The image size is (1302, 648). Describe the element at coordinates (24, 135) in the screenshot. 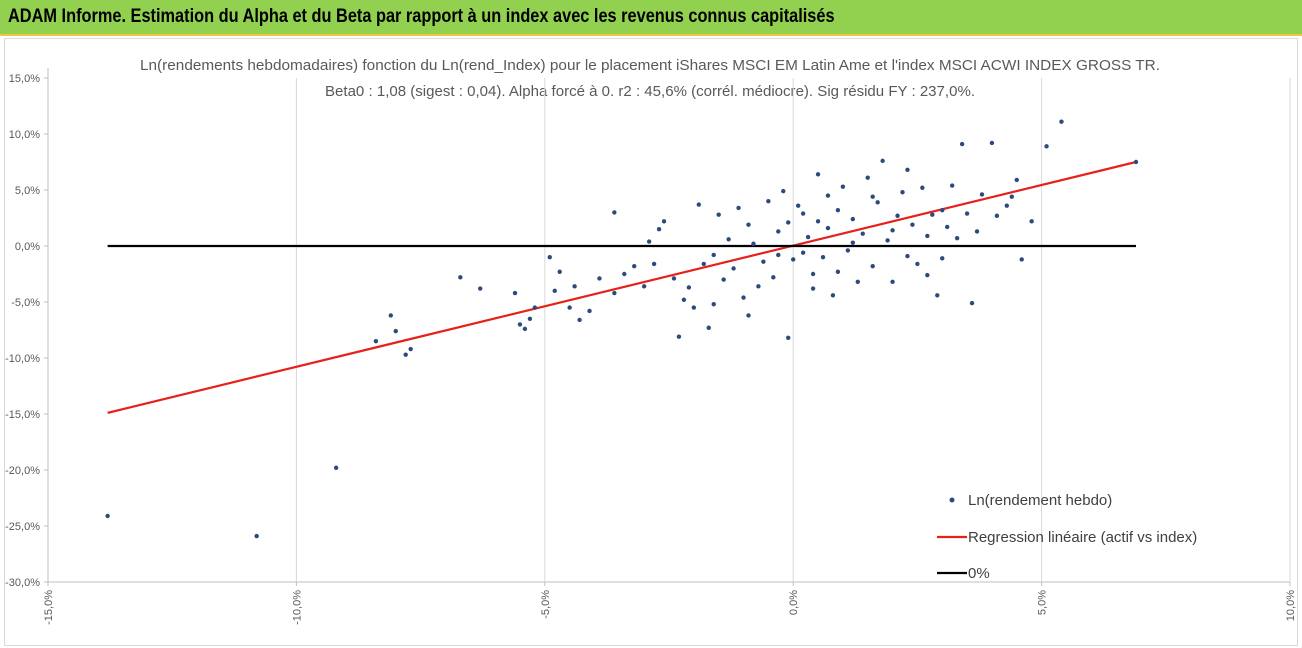

I see `y-tick-label: 10,0%` at that location.